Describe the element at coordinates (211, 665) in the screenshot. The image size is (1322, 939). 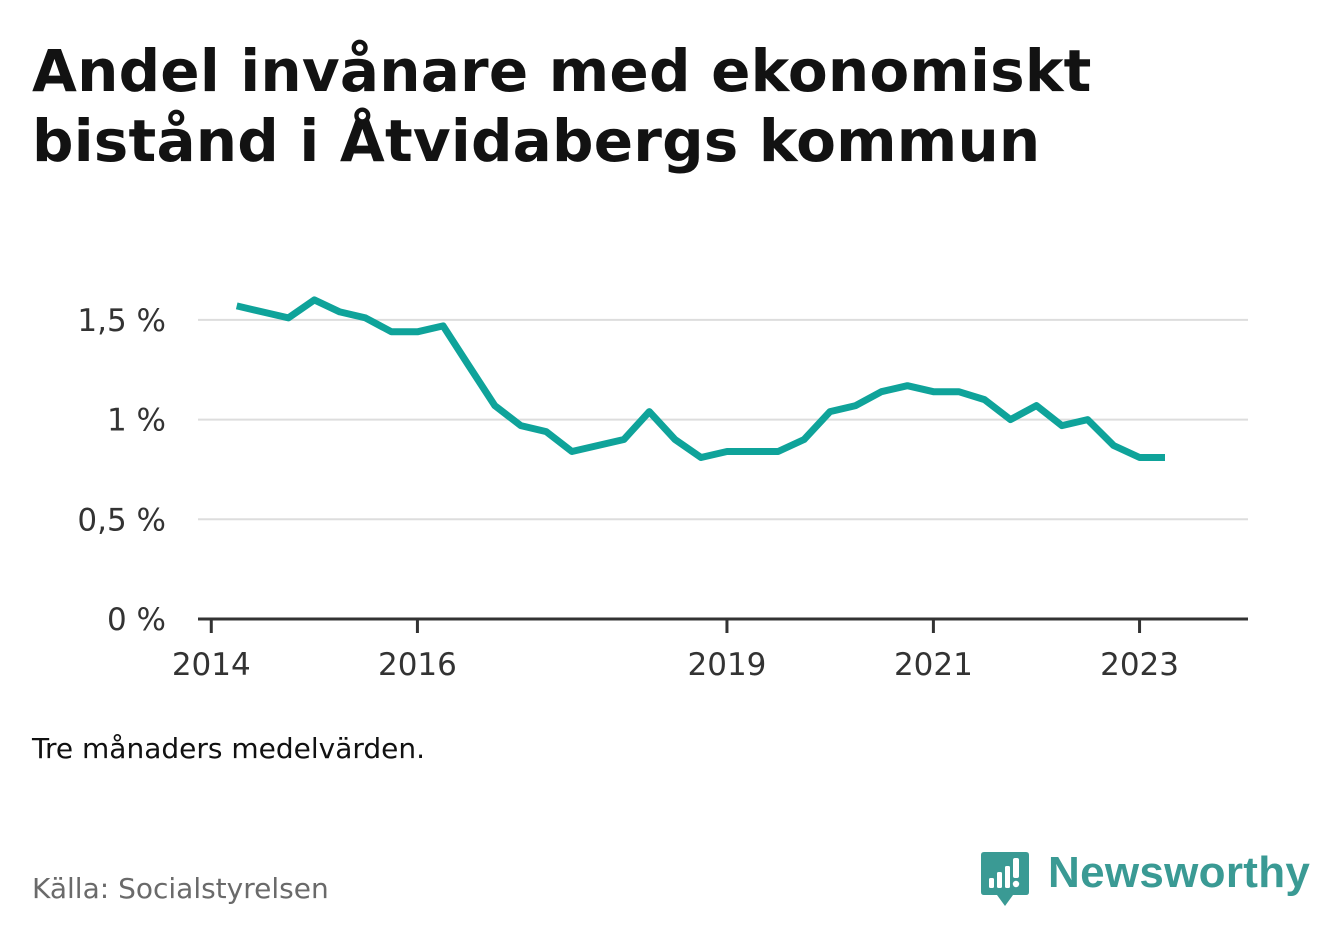
I see `x-tick-label: 2014` at that location.